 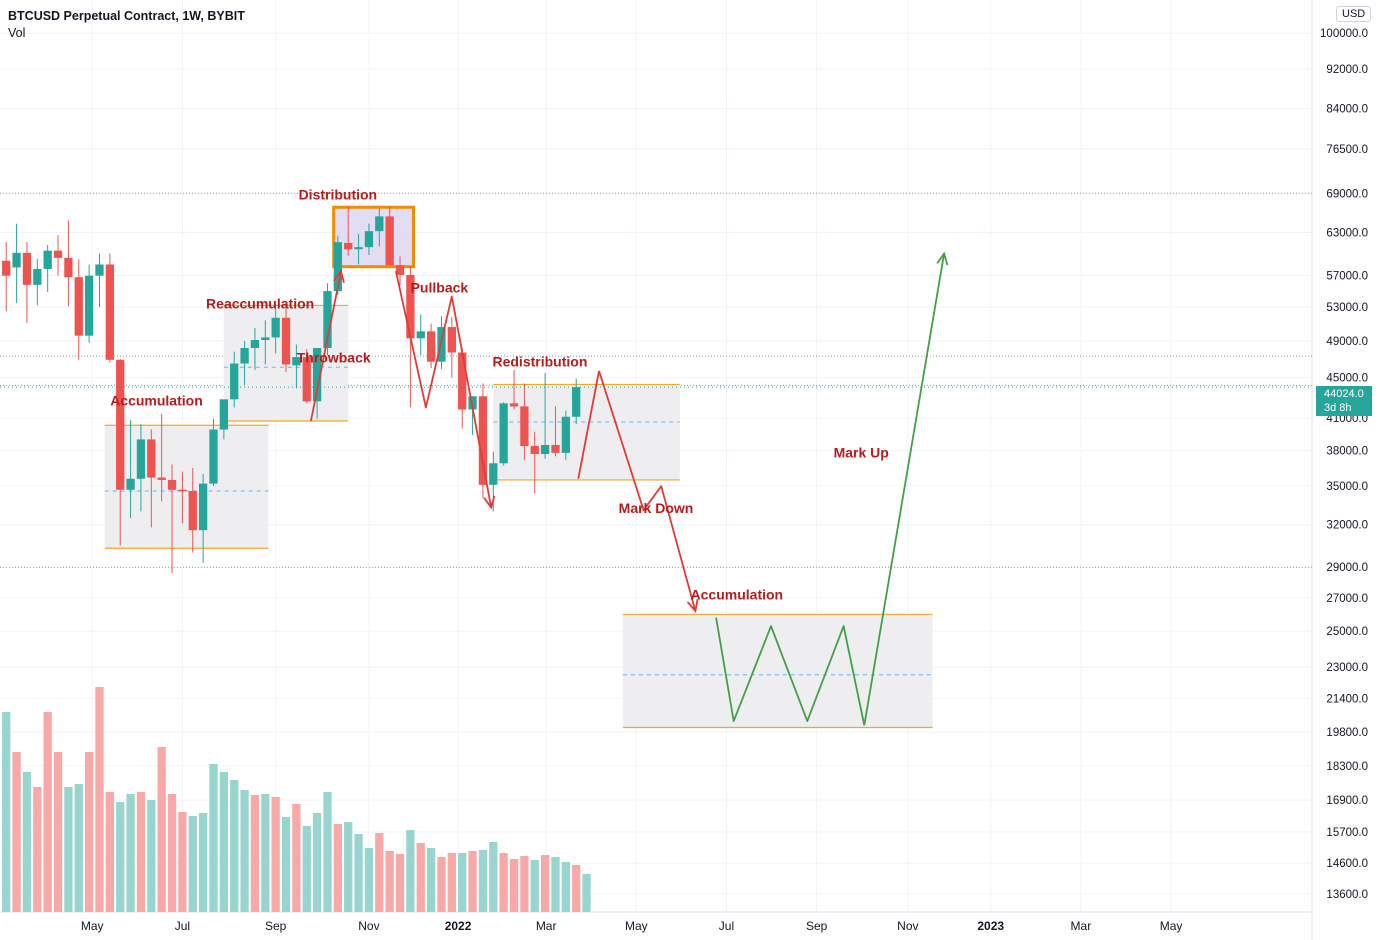 What do you see at coordinates (1344, 394) in the screenshot?
I see `last-price-value: 44024.0` at bounding box center [1344, 394].